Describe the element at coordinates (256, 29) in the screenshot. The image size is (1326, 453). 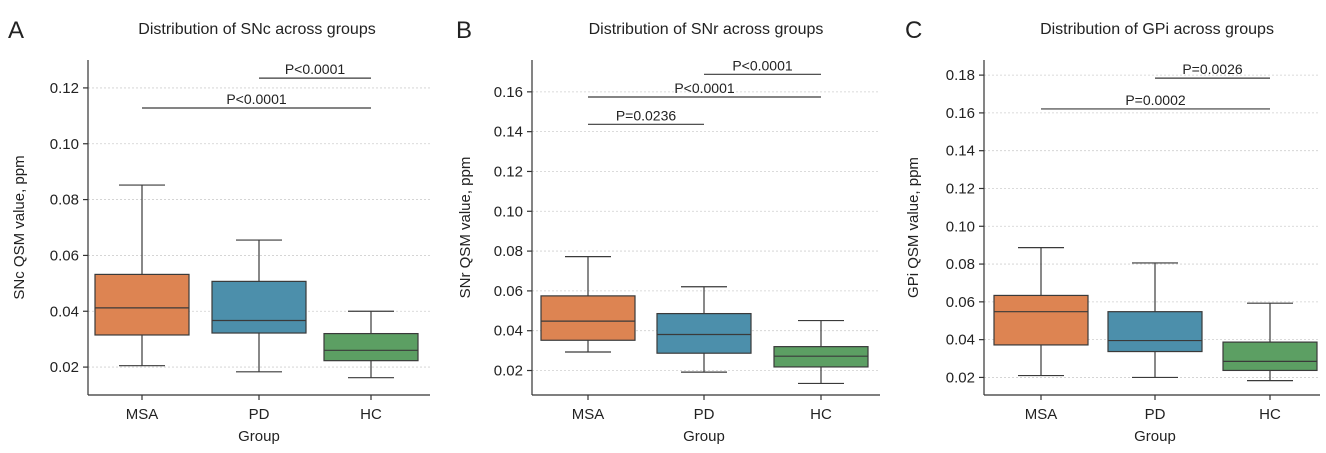
I see `chart-title: Distribution of SNc across groups` at that location.